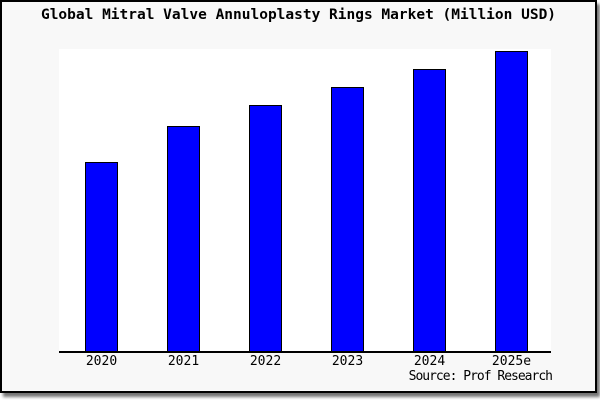 This screenshot has height=400, width=600. I want to click on x-tick-label-2023: 2023, so click(347, 361).